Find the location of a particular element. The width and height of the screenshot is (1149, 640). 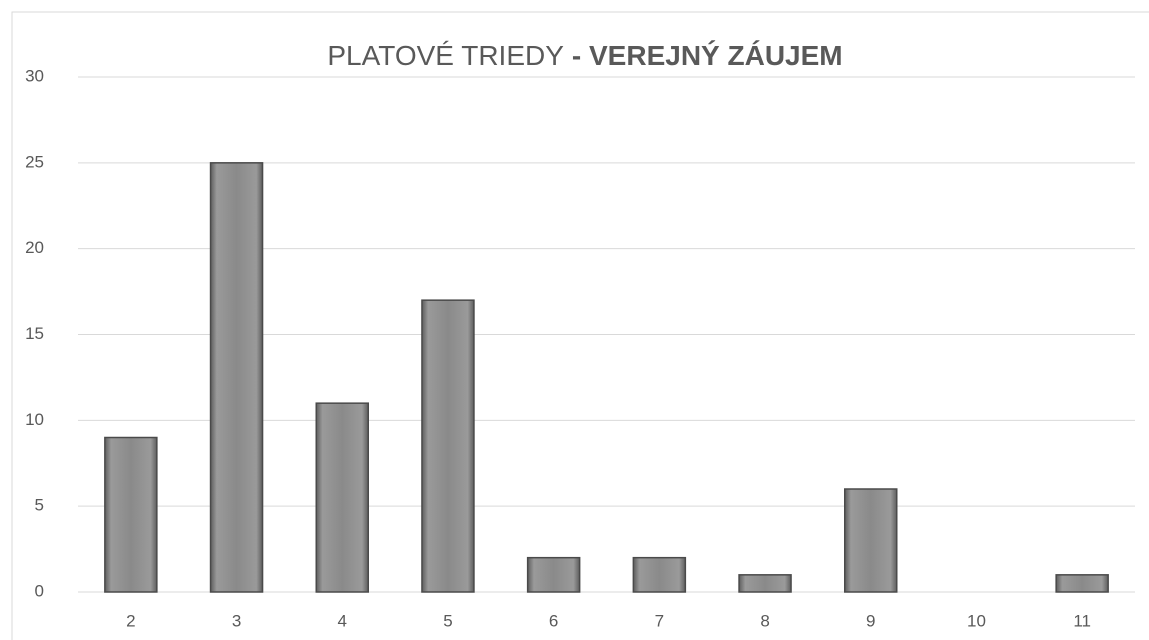

chart-title: PLATOVÉ TRIEDY - VEREJNÝ ZÁUJEM is located at coordinates (584, 55).